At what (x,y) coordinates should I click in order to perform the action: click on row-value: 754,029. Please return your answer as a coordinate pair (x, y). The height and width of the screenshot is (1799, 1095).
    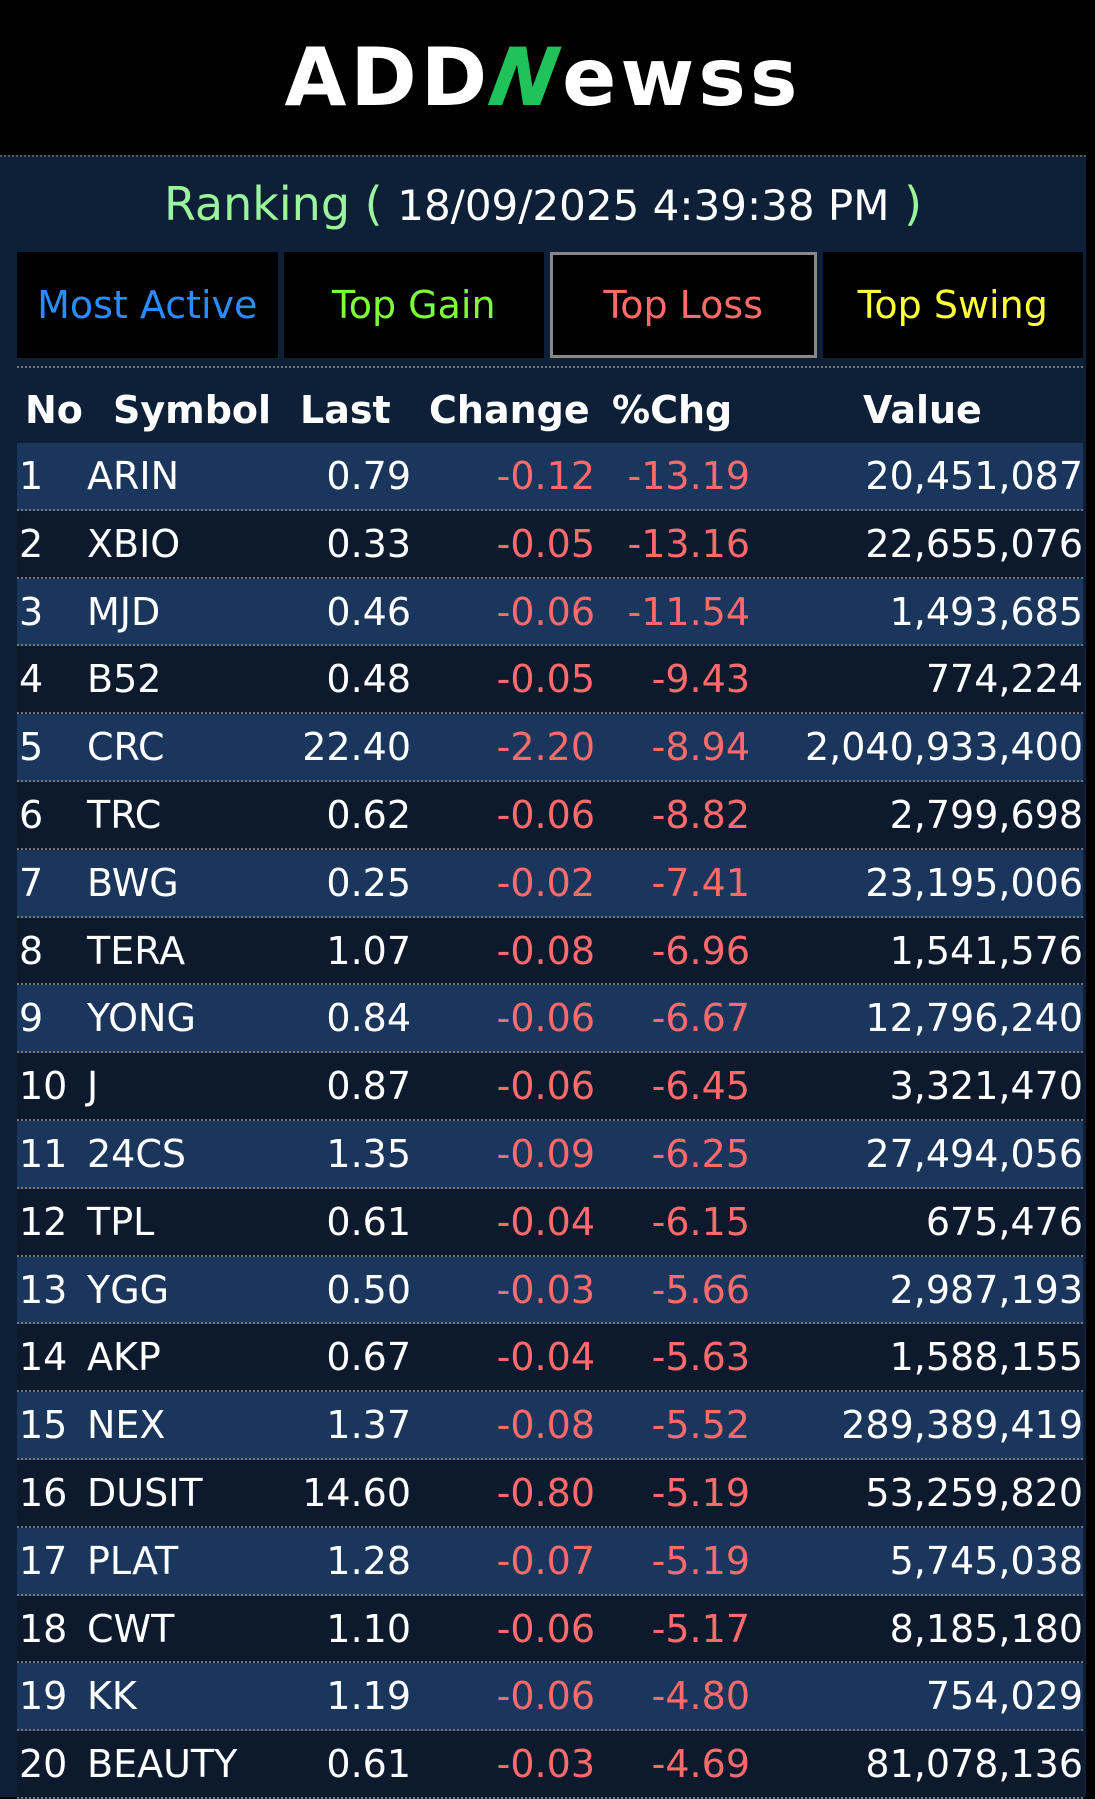
    Looking at the image, I should click on (1004, 1696).